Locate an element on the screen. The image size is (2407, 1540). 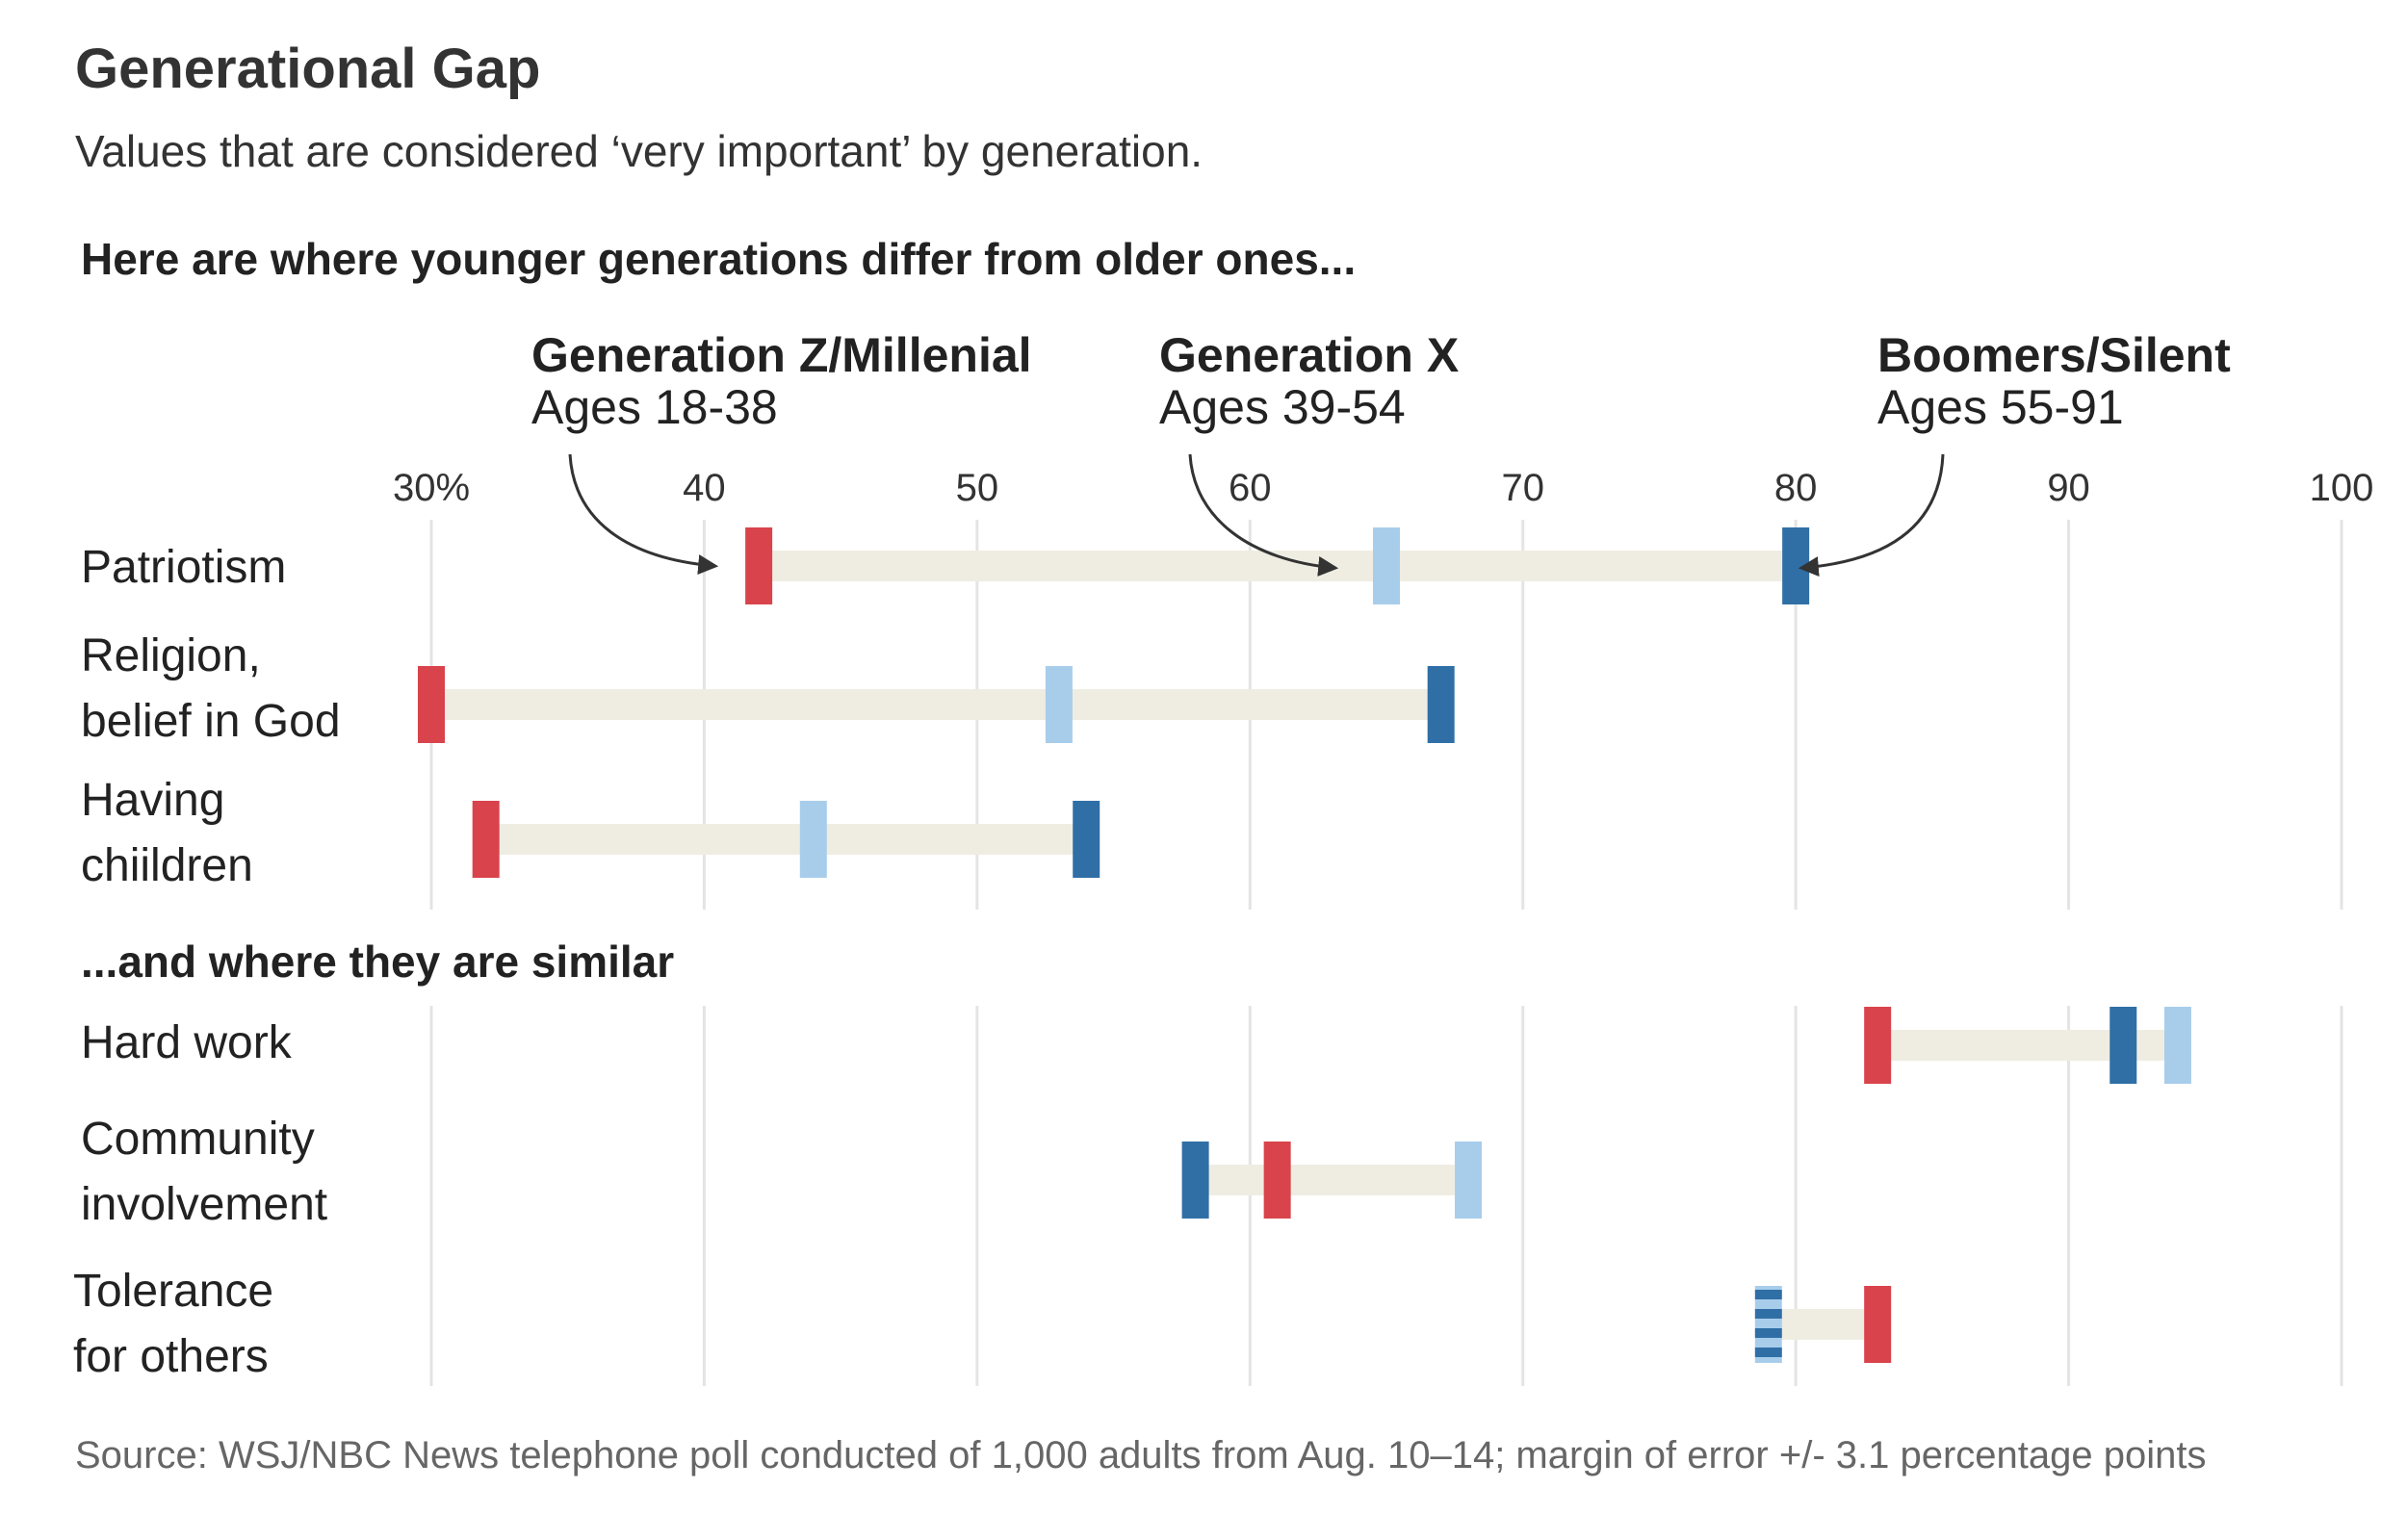
row-label-line: chiildren is located at coordinates (167, 865).